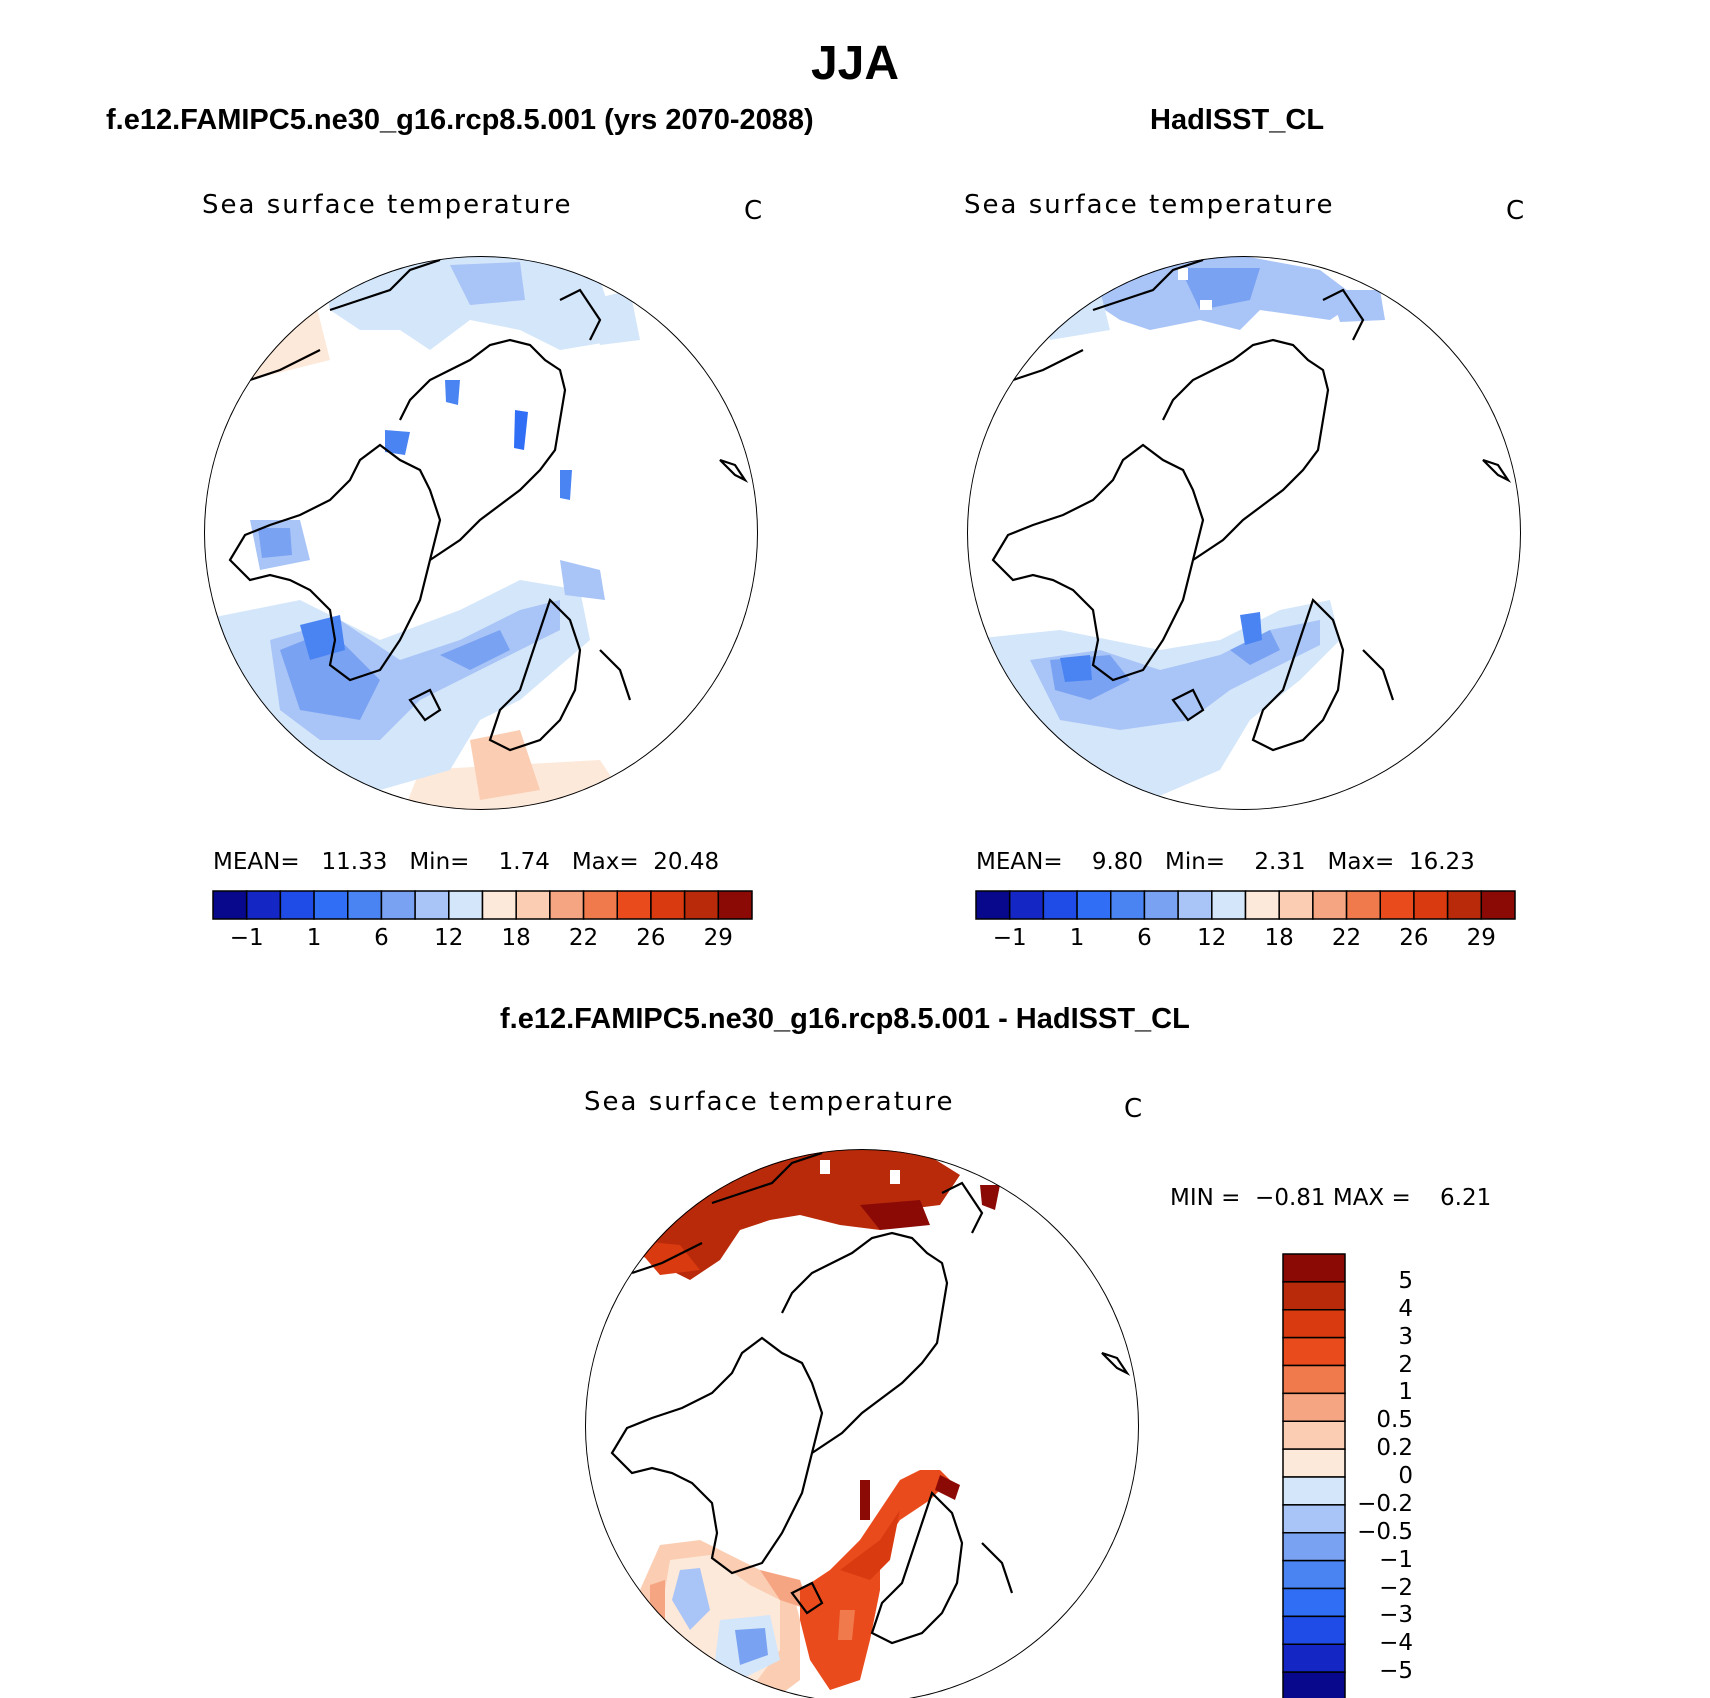  What do you see at coordinates (354, 862) in the screenshot?
I see `mean-value: 11.33` at bounding box center [354, 862].